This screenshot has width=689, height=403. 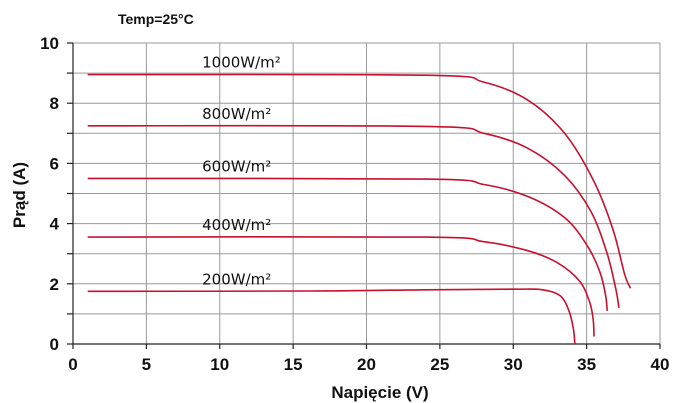 I want to click on x-tick-label: 25, so click(x=439, y=364).